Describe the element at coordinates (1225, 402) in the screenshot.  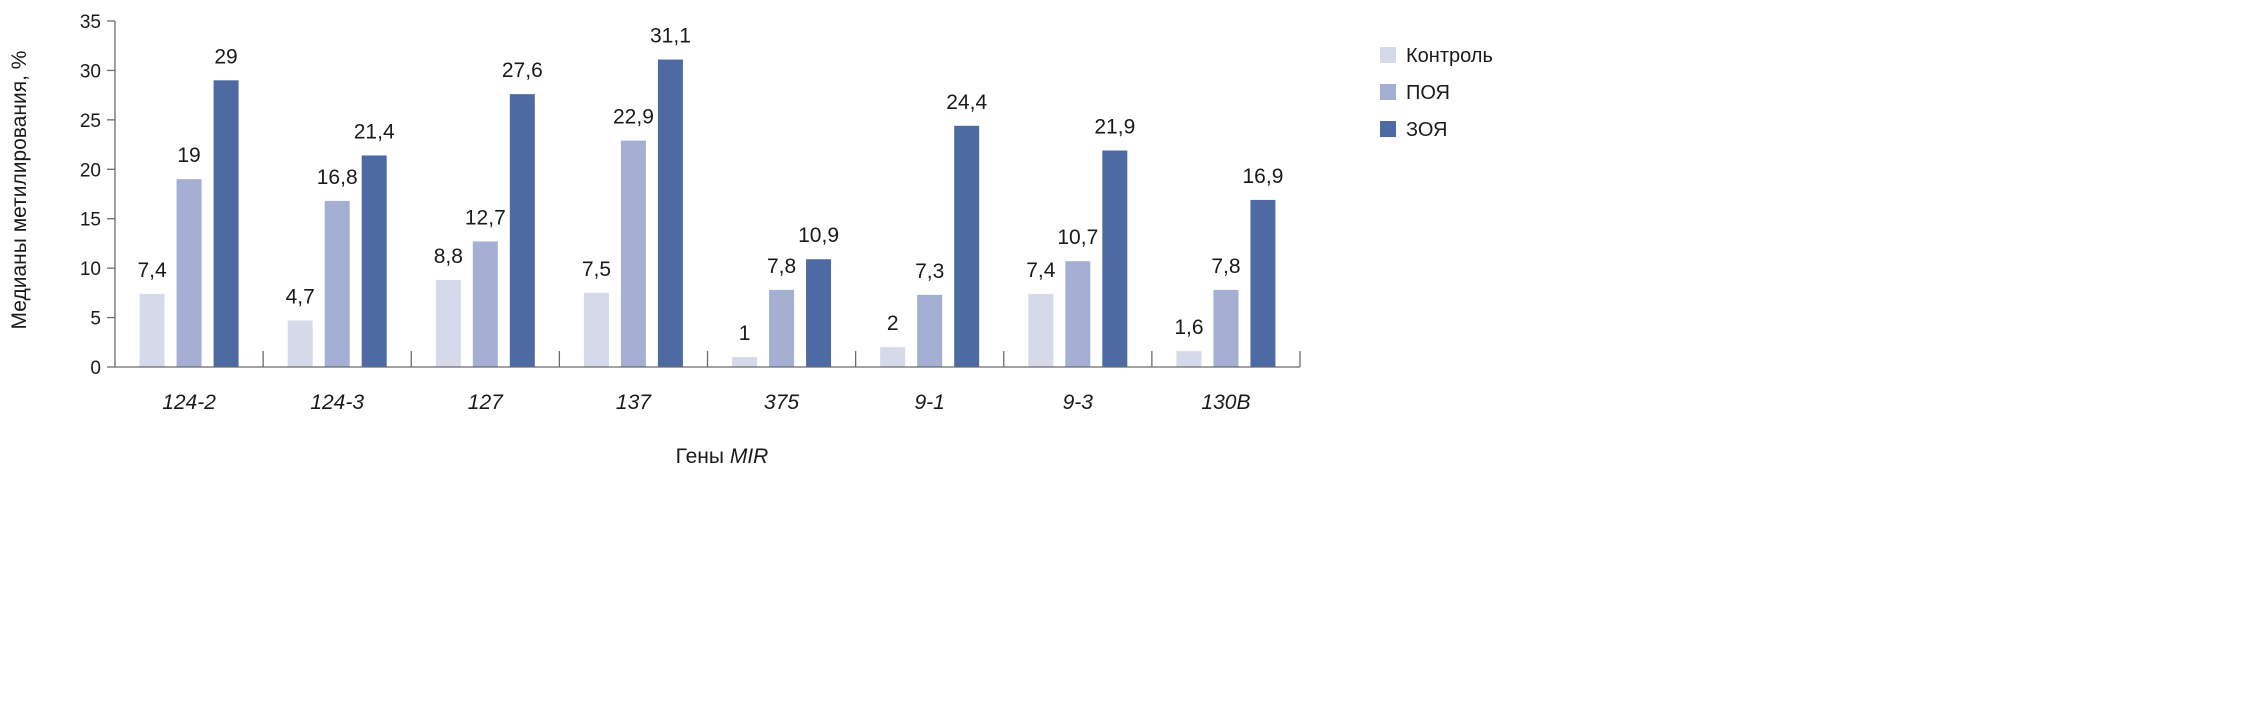
I see `x-tick-label: 130B` at that location.